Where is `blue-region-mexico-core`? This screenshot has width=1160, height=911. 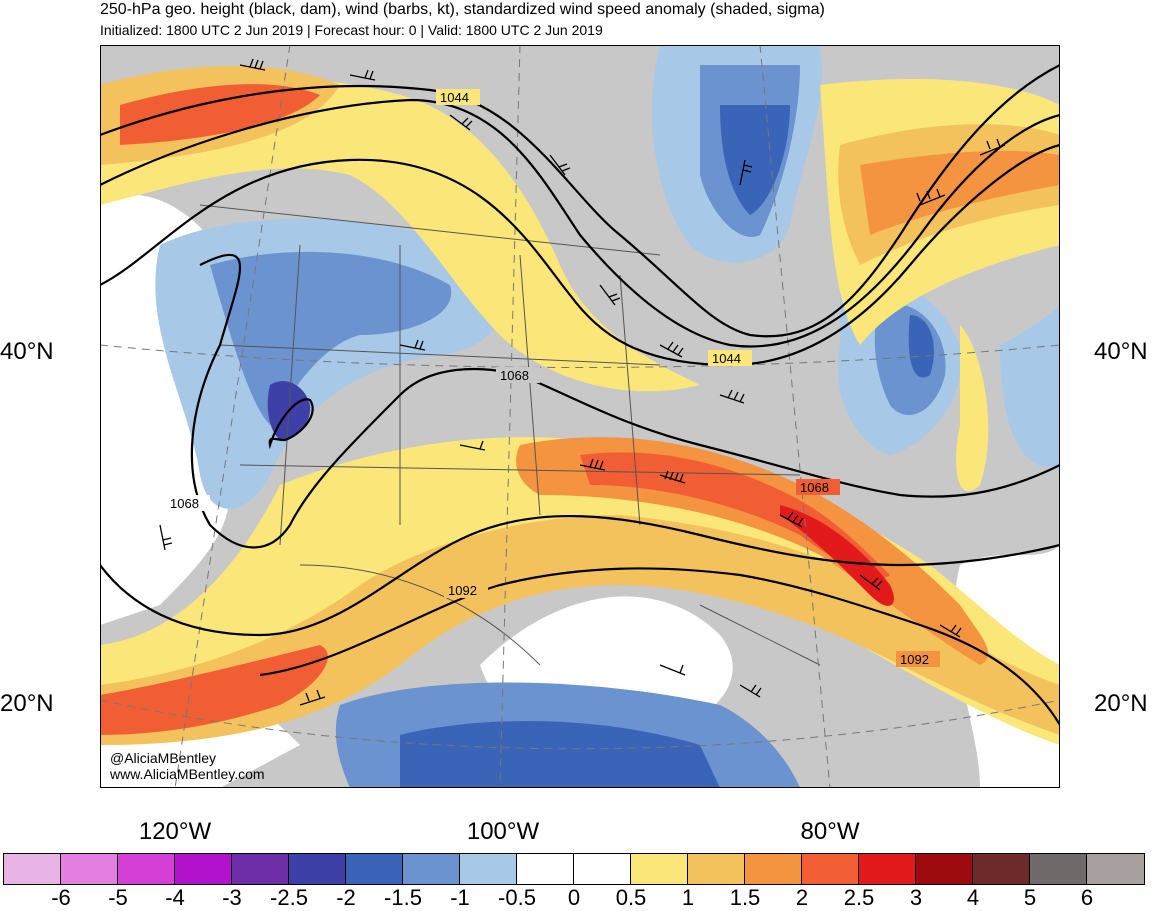
blue-region-mexico-core is located at coordinates (560, 754).